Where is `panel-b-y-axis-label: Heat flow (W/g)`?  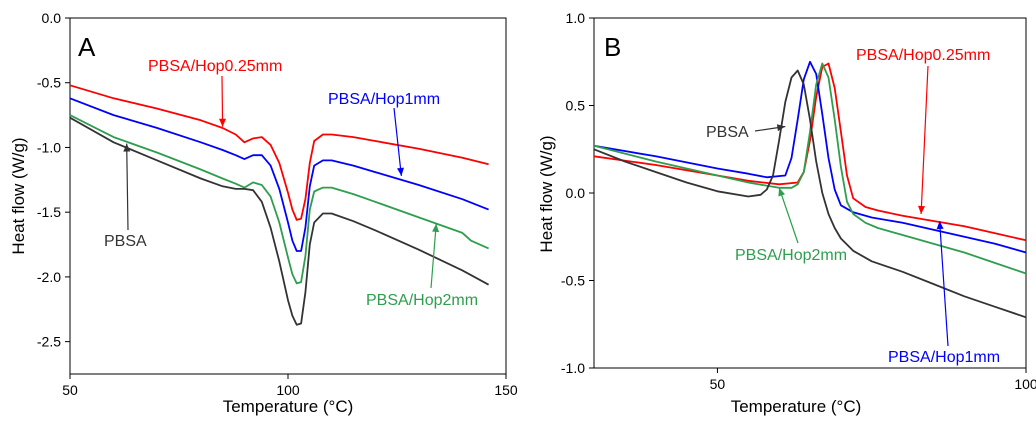
panel-b-y-axis-label: Heat flow (W/g) is located at coordinates (546, 193).